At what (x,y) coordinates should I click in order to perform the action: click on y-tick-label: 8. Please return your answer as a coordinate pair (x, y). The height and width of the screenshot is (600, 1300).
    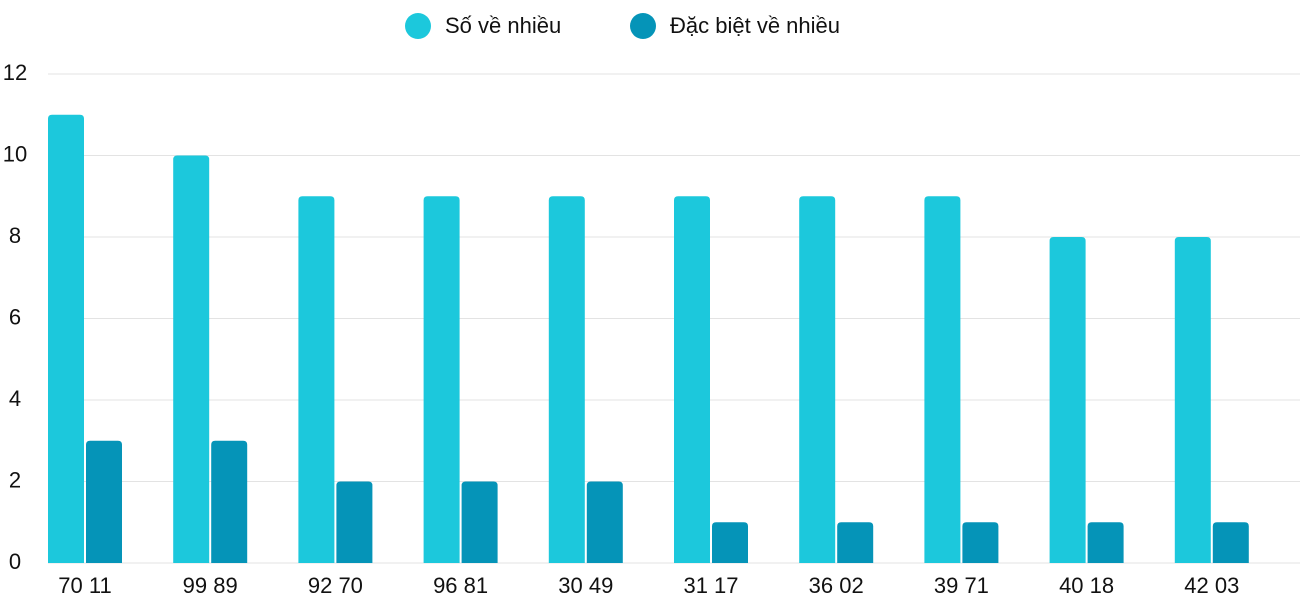
    Looking at the image, I should click on (15, 235).